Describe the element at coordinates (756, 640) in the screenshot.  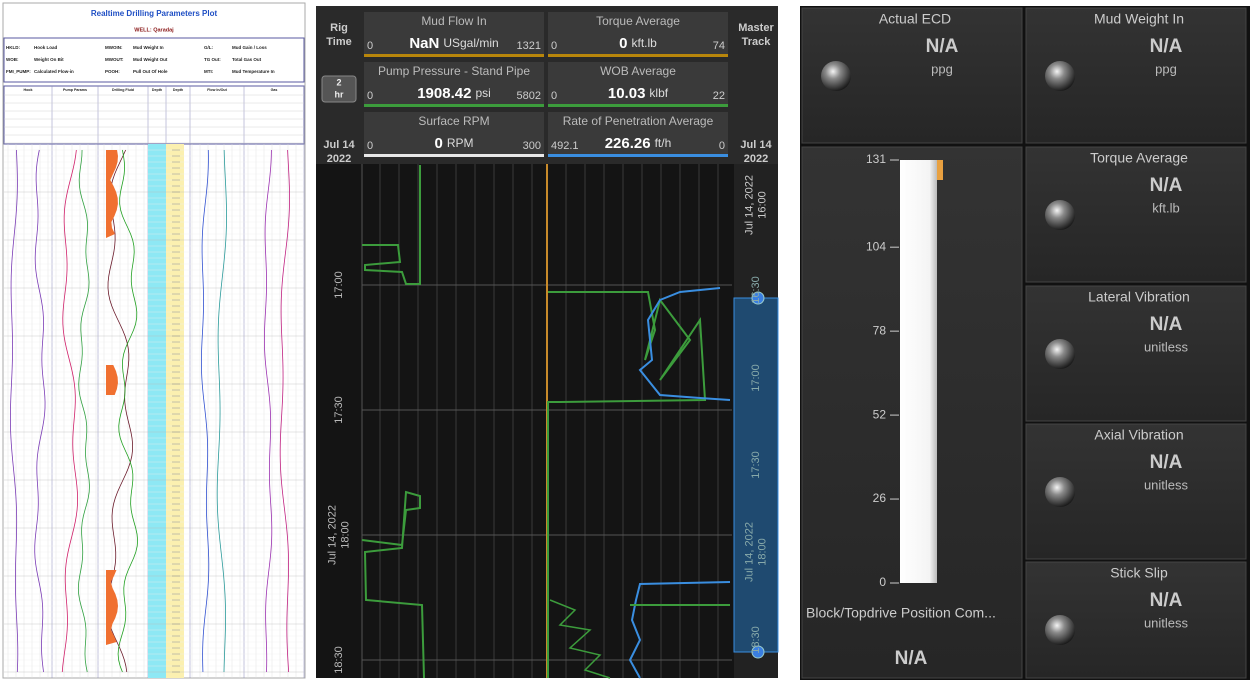
I see `track-label: 18:30` at that location.